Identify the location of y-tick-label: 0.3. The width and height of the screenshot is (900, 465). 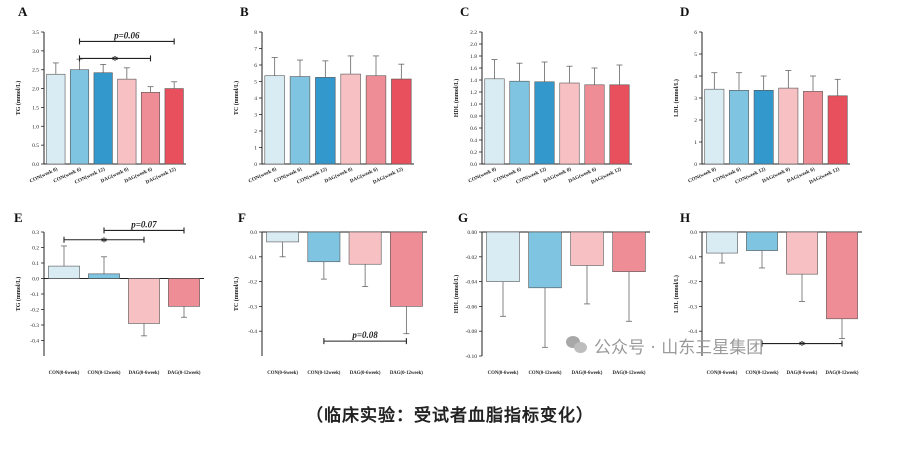
(35, 233).